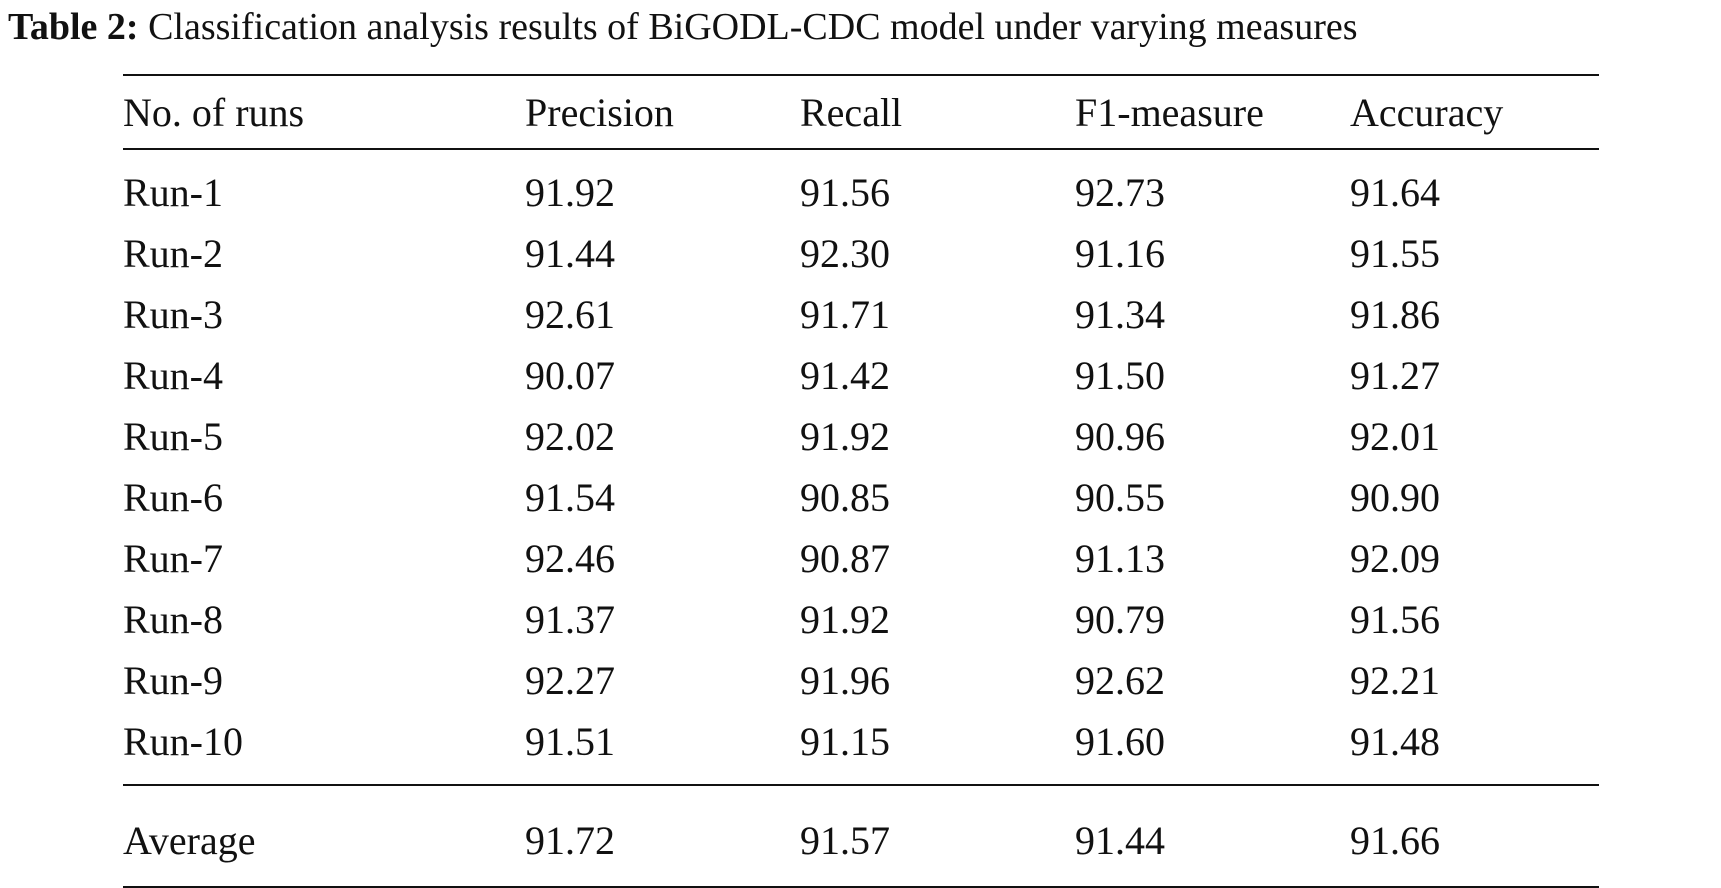  What do you see at coordinates (845, 741) in the screenshot?
I see `cell-recall: 91.15` at bounding box center [845, 741].